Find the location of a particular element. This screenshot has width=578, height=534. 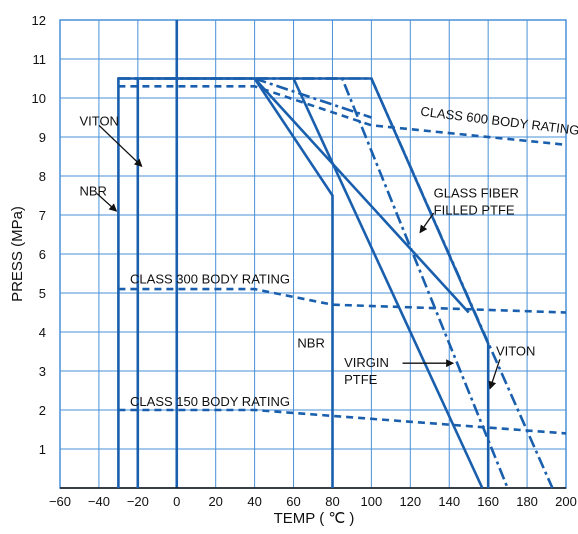

annotation-class-150-body-rating: CLASS 150 BODY RATING is located at coordinates (210, 401).